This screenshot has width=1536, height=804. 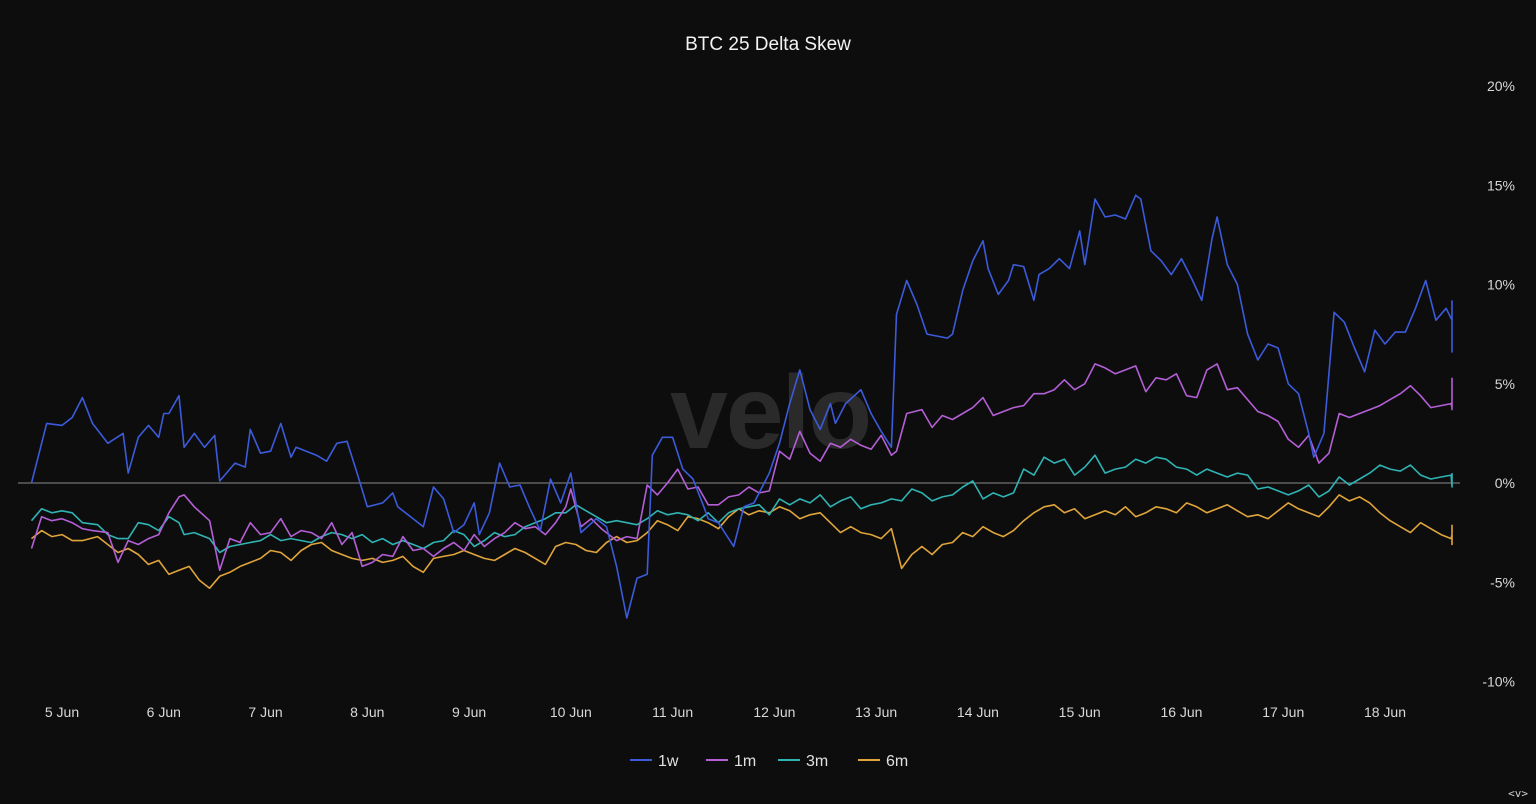 What do you see at coordinates (1505, 483) in the screenshot?
I see `y-tick-label: 0%` at bounding box center [1505, 483].